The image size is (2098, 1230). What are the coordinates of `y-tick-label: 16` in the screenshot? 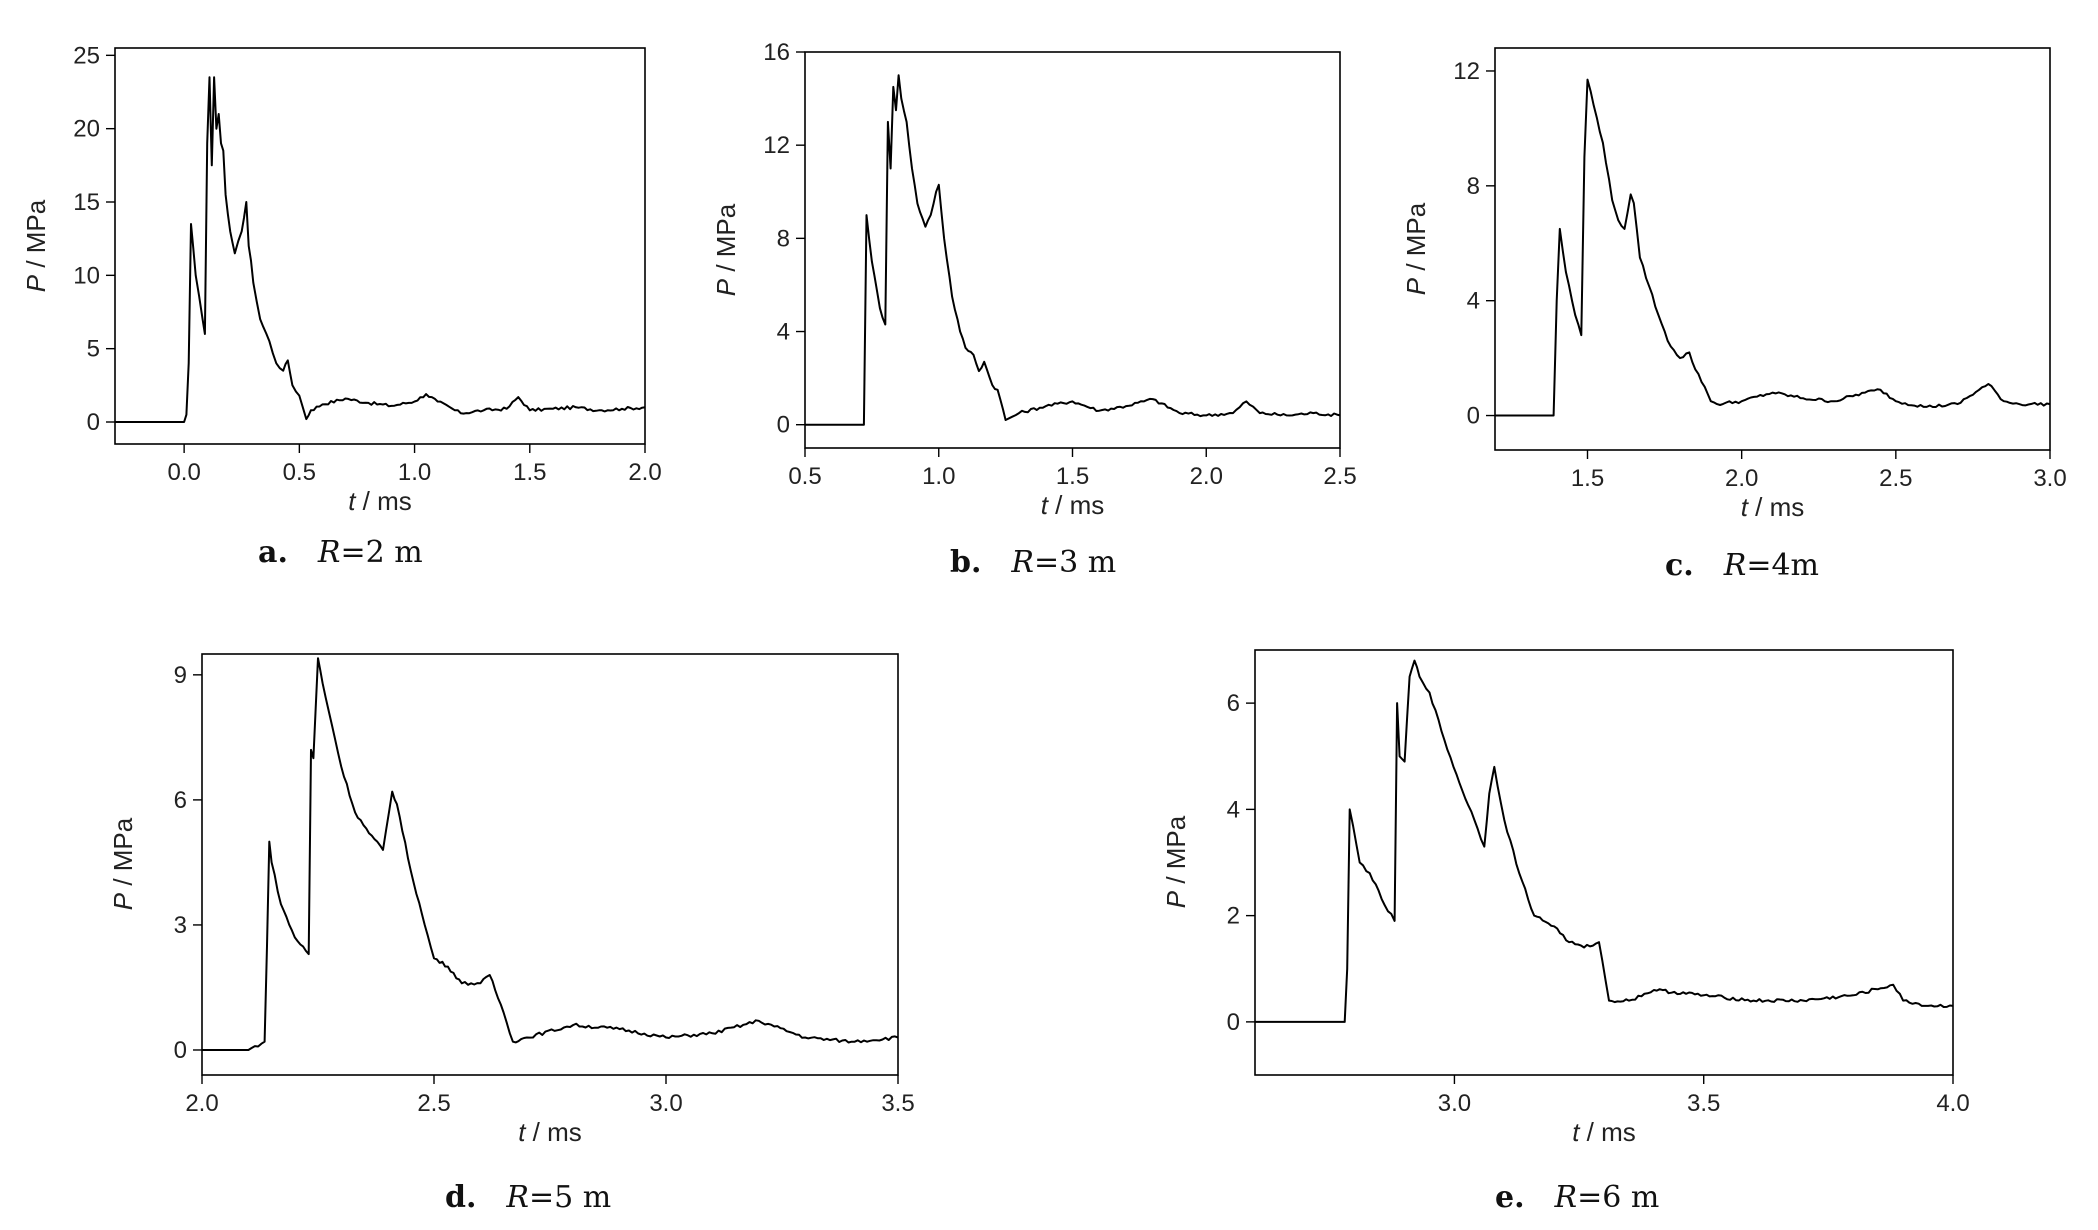 It's located at (776, 52).